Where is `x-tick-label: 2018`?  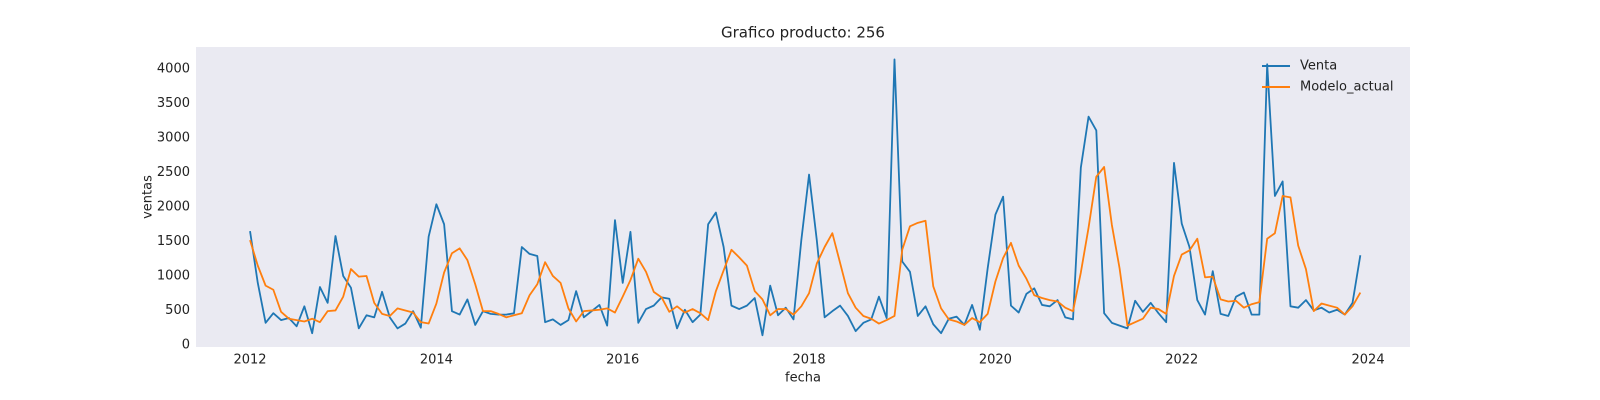
x-tick-label: 2018 is located at coordinates (809, 360).